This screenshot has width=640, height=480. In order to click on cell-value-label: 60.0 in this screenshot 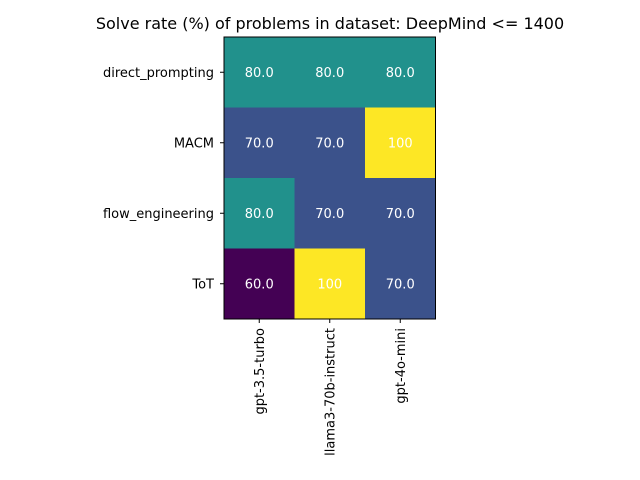, I will do `click(259, 284)`.